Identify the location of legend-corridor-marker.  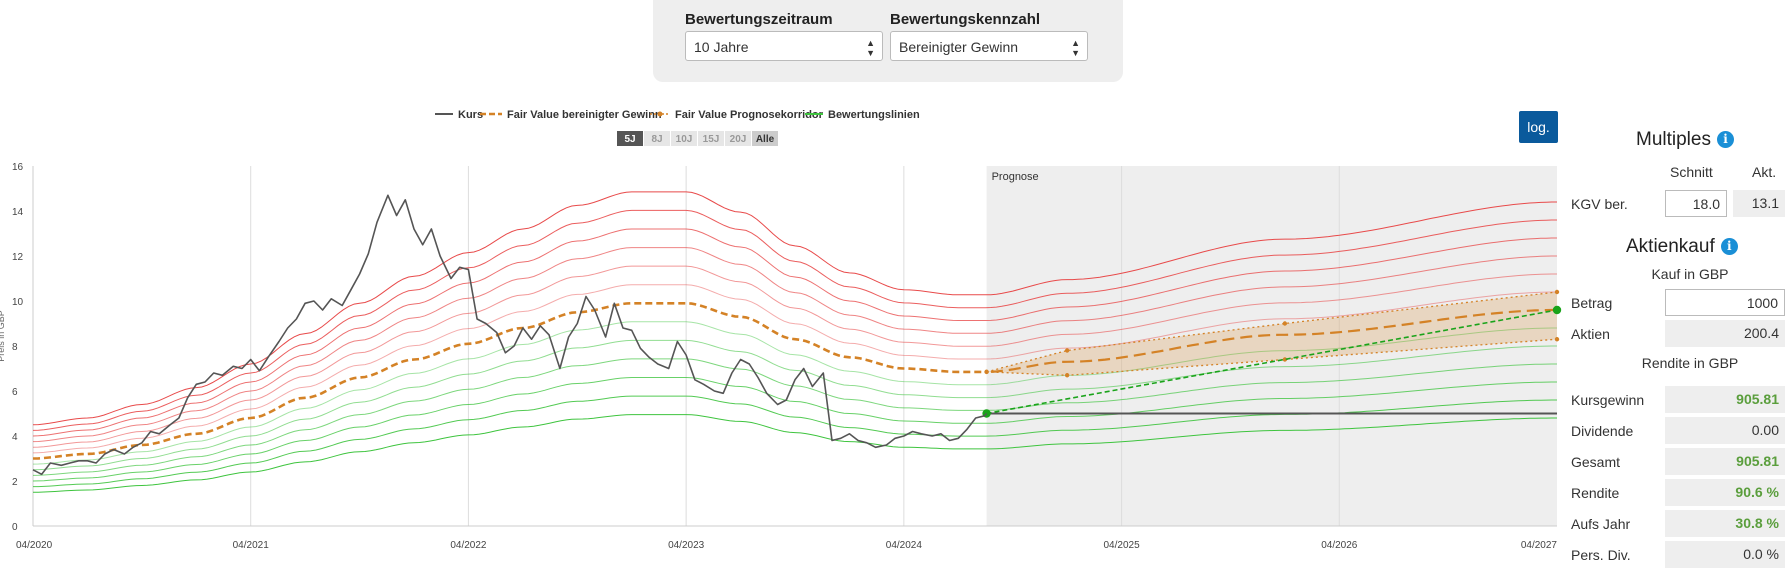
(660, 114).